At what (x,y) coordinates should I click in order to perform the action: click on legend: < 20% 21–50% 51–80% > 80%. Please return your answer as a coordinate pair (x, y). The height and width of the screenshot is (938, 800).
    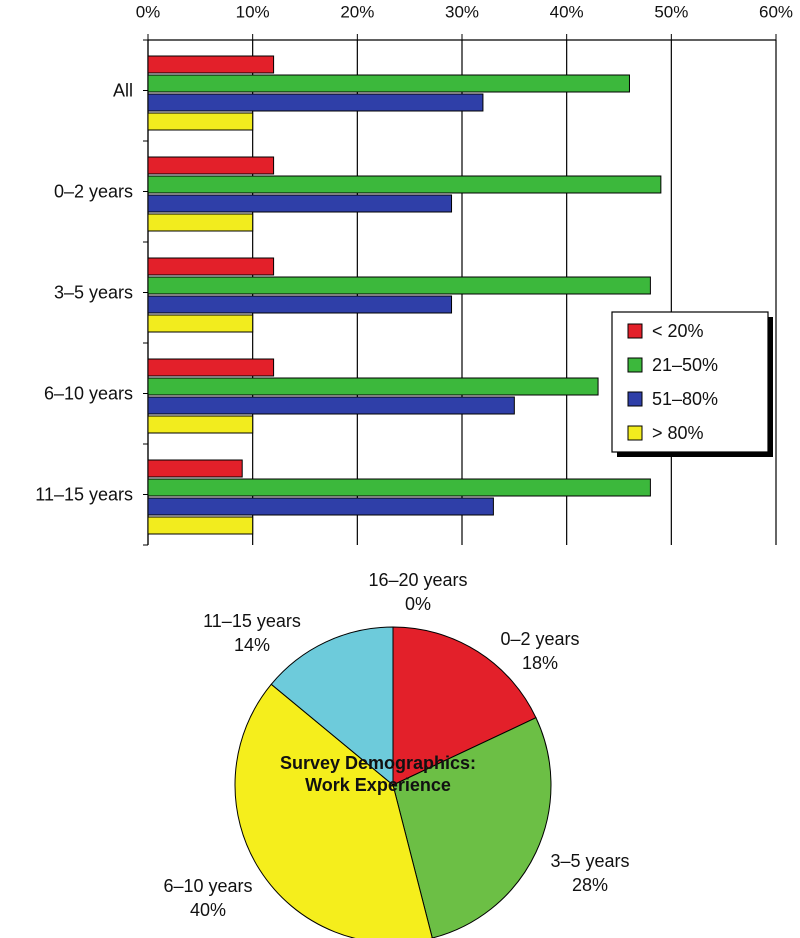
    Looking at the image, I should click on (692, 384).